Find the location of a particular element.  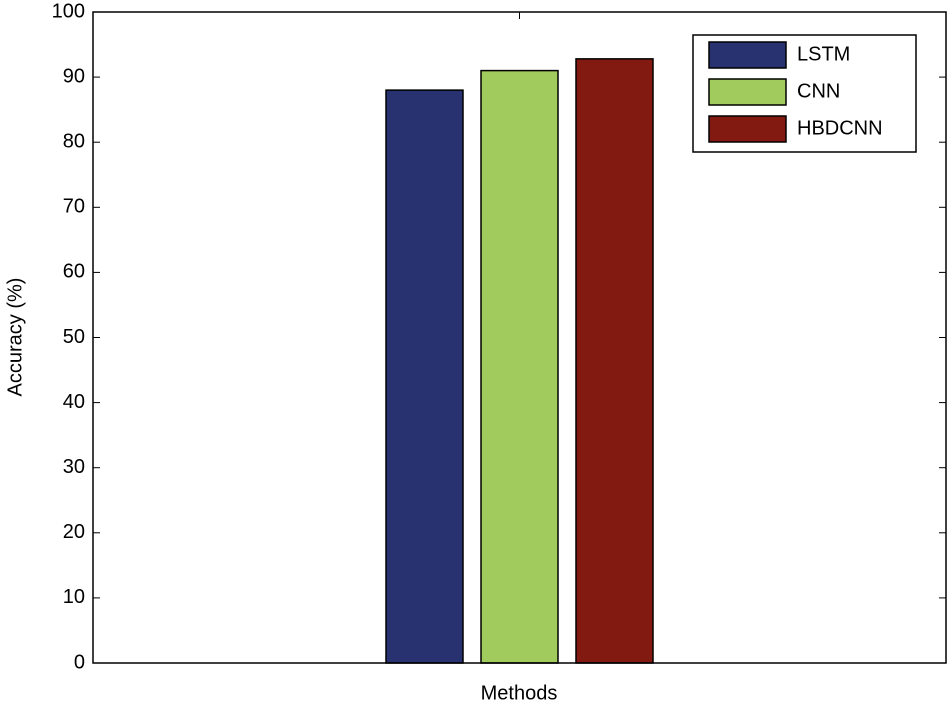

y-tick-label: 30 is located at coordinates (74, 467).